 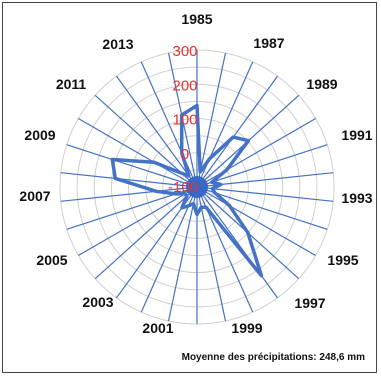 What do you see at coordinates (183, 187) in the screenshot?
I see `radial-tick-label: -100` at bounding box center [183, 187].